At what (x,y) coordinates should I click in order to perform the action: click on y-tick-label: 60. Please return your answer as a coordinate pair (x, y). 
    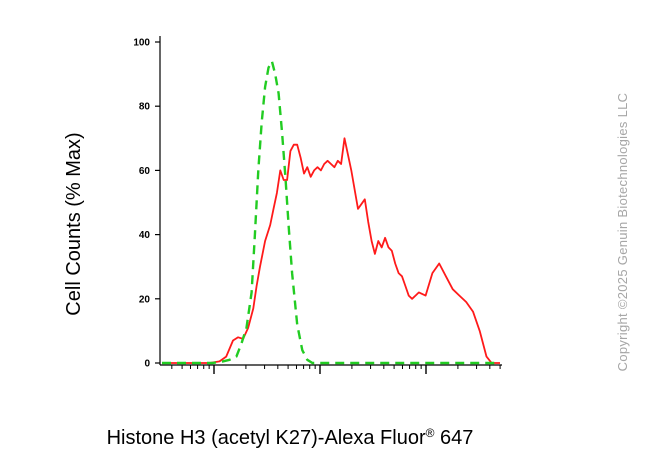
    Looking at the image, I should click on (145, 171).